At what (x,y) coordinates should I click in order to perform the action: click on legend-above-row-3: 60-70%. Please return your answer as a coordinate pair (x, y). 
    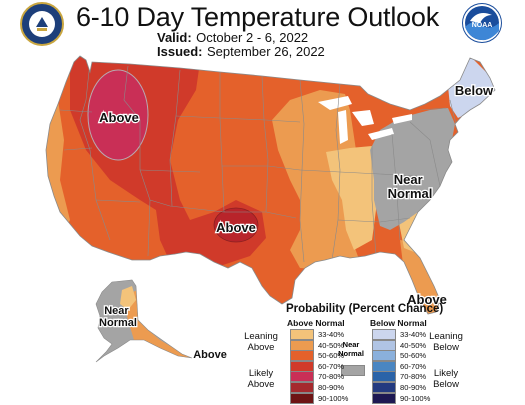
    Looking at the image, I should click on (317, 366).